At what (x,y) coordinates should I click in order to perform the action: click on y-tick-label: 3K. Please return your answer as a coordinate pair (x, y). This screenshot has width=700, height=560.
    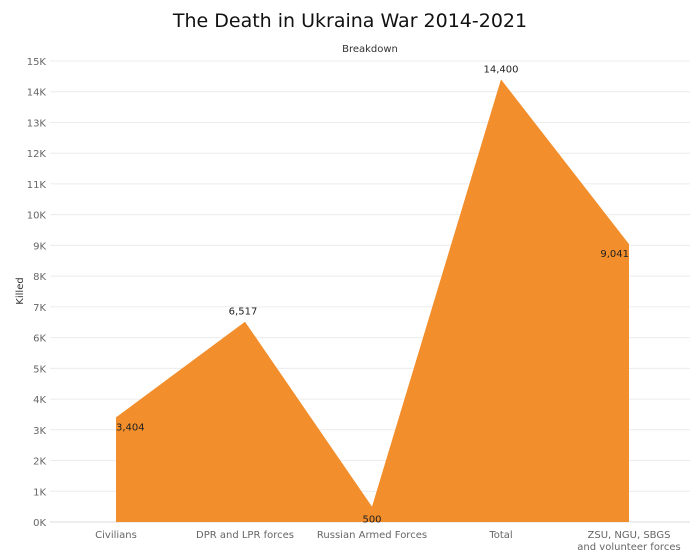
    Looking at the image, I should click on (39, 431).